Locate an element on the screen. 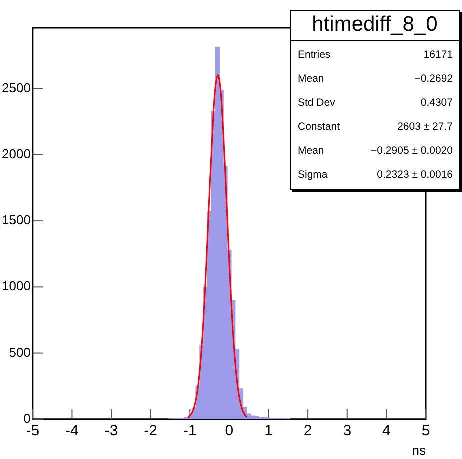  annotation: Constant is located at coordinates (320, 127).